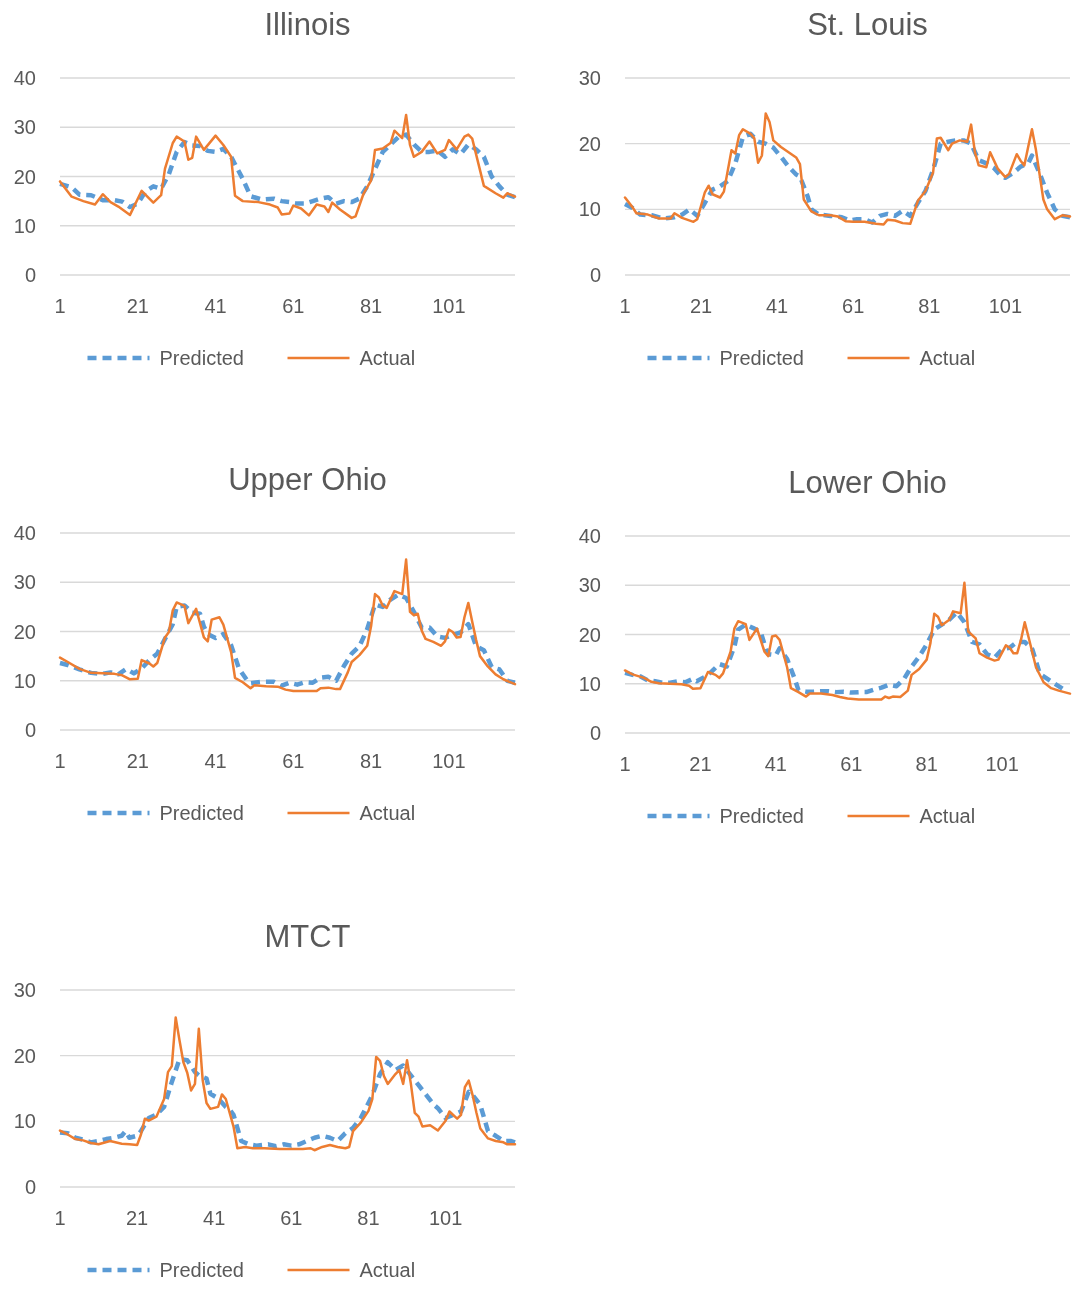 The image size is (1075, 1289). Describe the element at coordinates (867, 24) in the screenshot. I see `chart-title: St. Louis` at that location.